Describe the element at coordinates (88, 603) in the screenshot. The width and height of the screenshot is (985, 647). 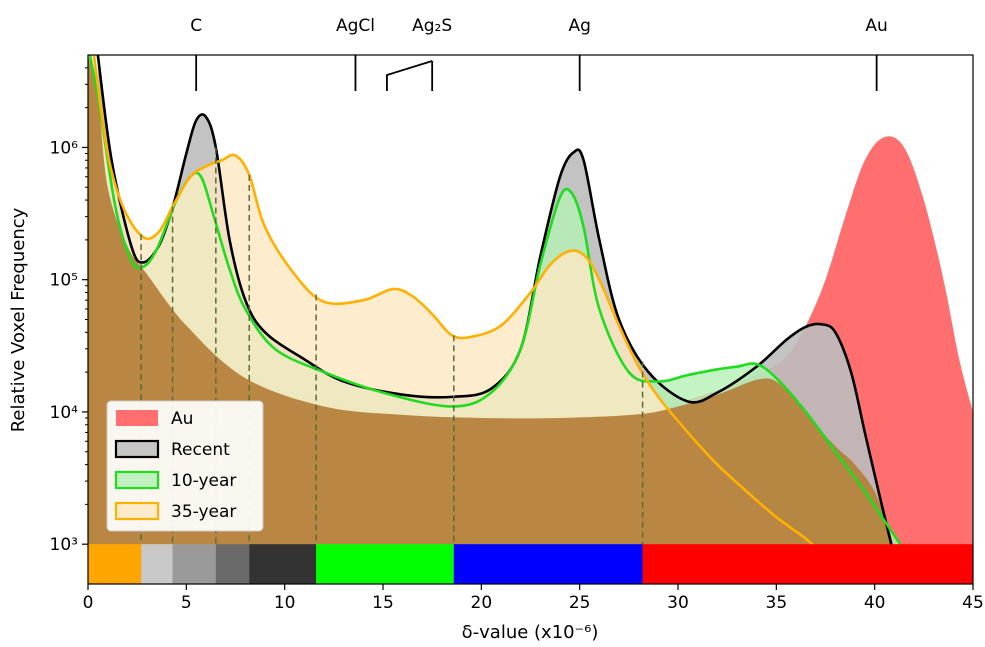
I see `x-tick-label-0: 0` at that location.